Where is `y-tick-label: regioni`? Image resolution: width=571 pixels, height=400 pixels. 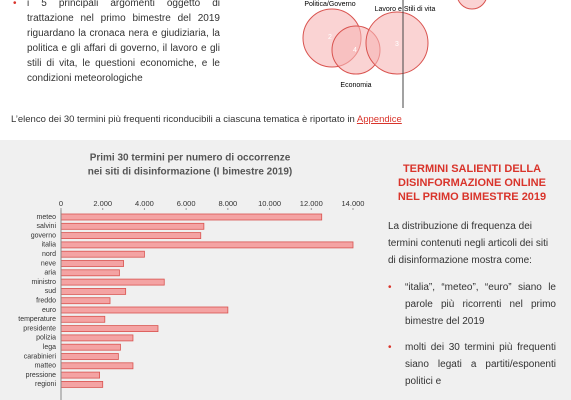
y-tick-label: regioni is located at coordinates (45, 384).